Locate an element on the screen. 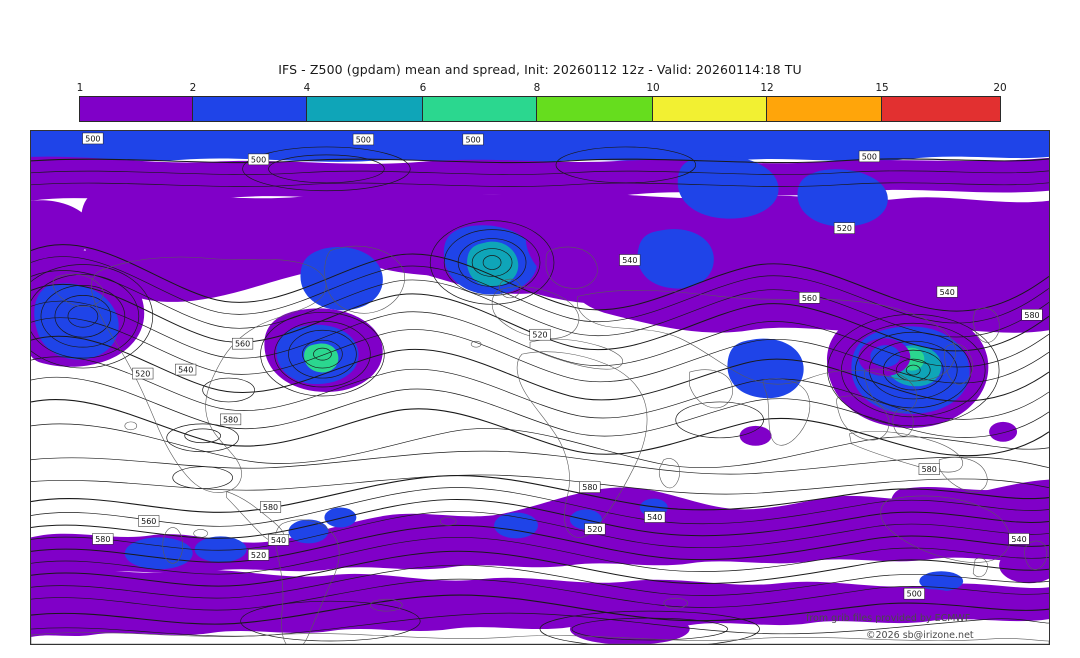 This screenshot has width=1080, height=658. spread-region-arctic-band is located at coordinates (540, 147).